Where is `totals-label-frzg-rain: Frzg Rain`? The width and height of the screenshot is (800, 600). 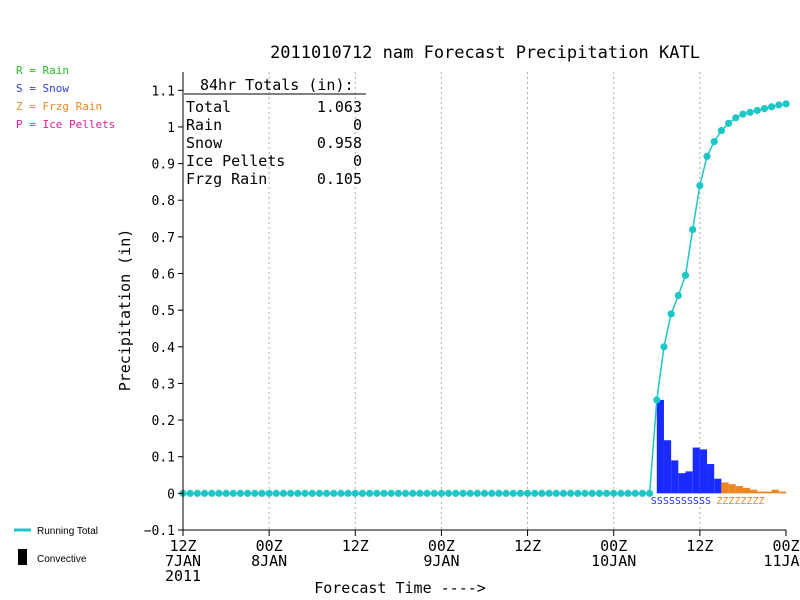
totals-label-frzg-rain: Frzg Rain is located at coordinates (226, 179).